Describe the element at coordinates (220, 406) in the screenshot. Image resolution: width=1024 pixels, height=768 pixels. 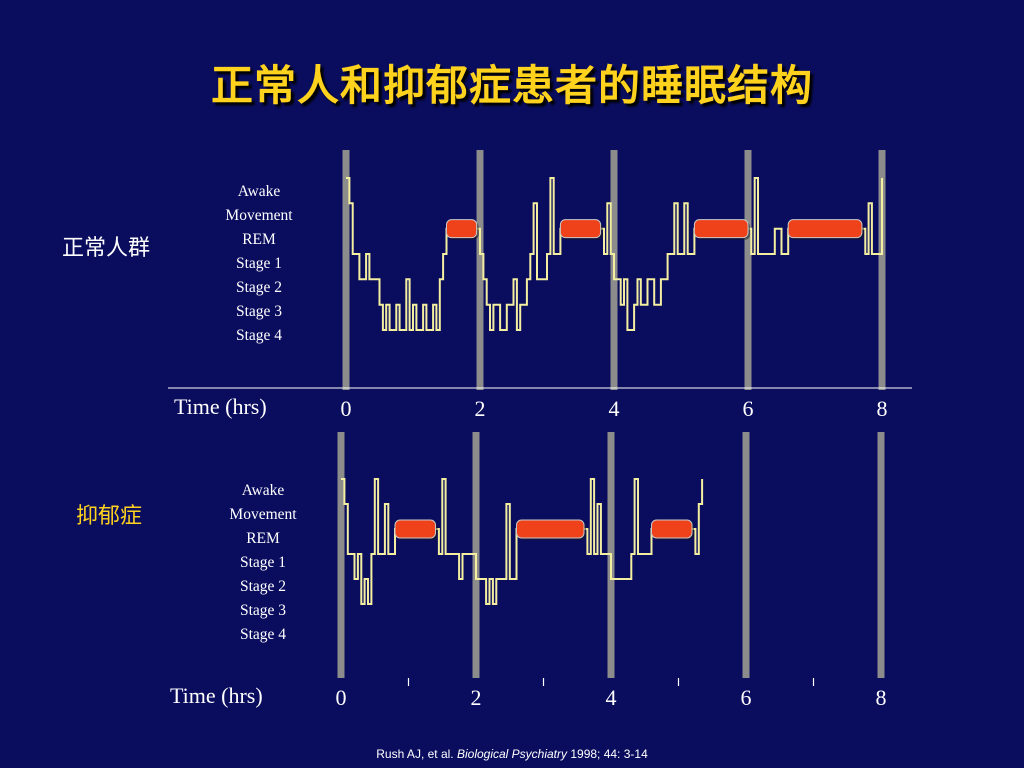
I see `x-axis-label-normal: Time (hrs)` at that location.